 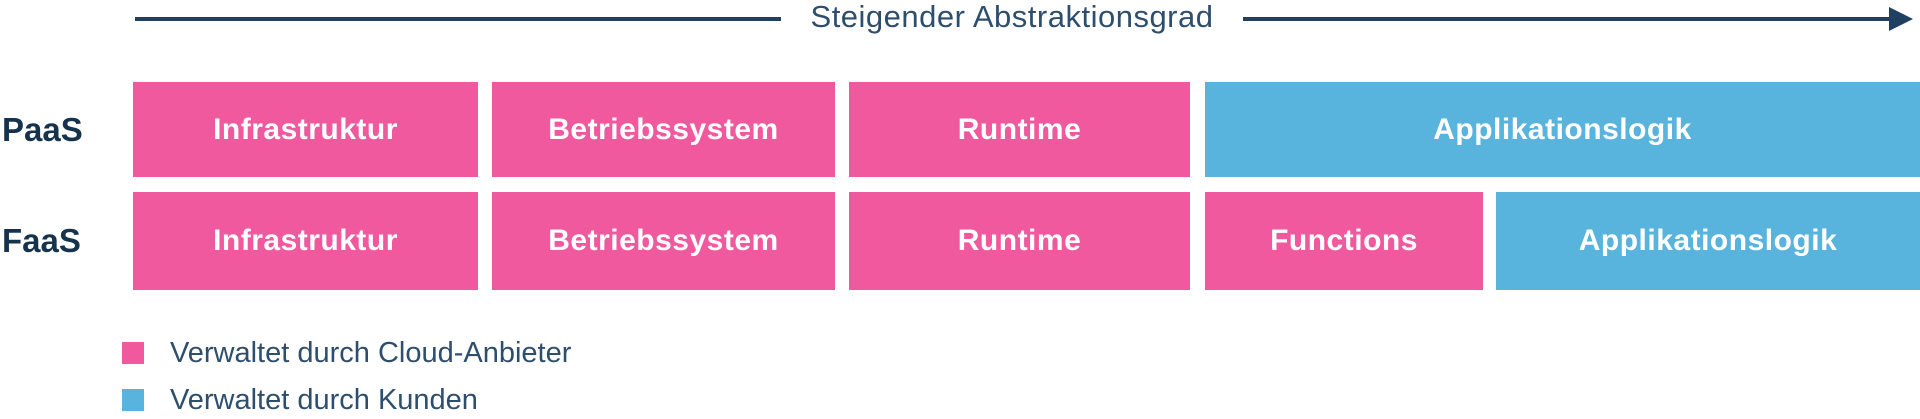 What do you see at coordinates (324, 399) in the screenshot?
I see `legend-label: Verwaltet durch Kunden` at bounding box center [324, 399].